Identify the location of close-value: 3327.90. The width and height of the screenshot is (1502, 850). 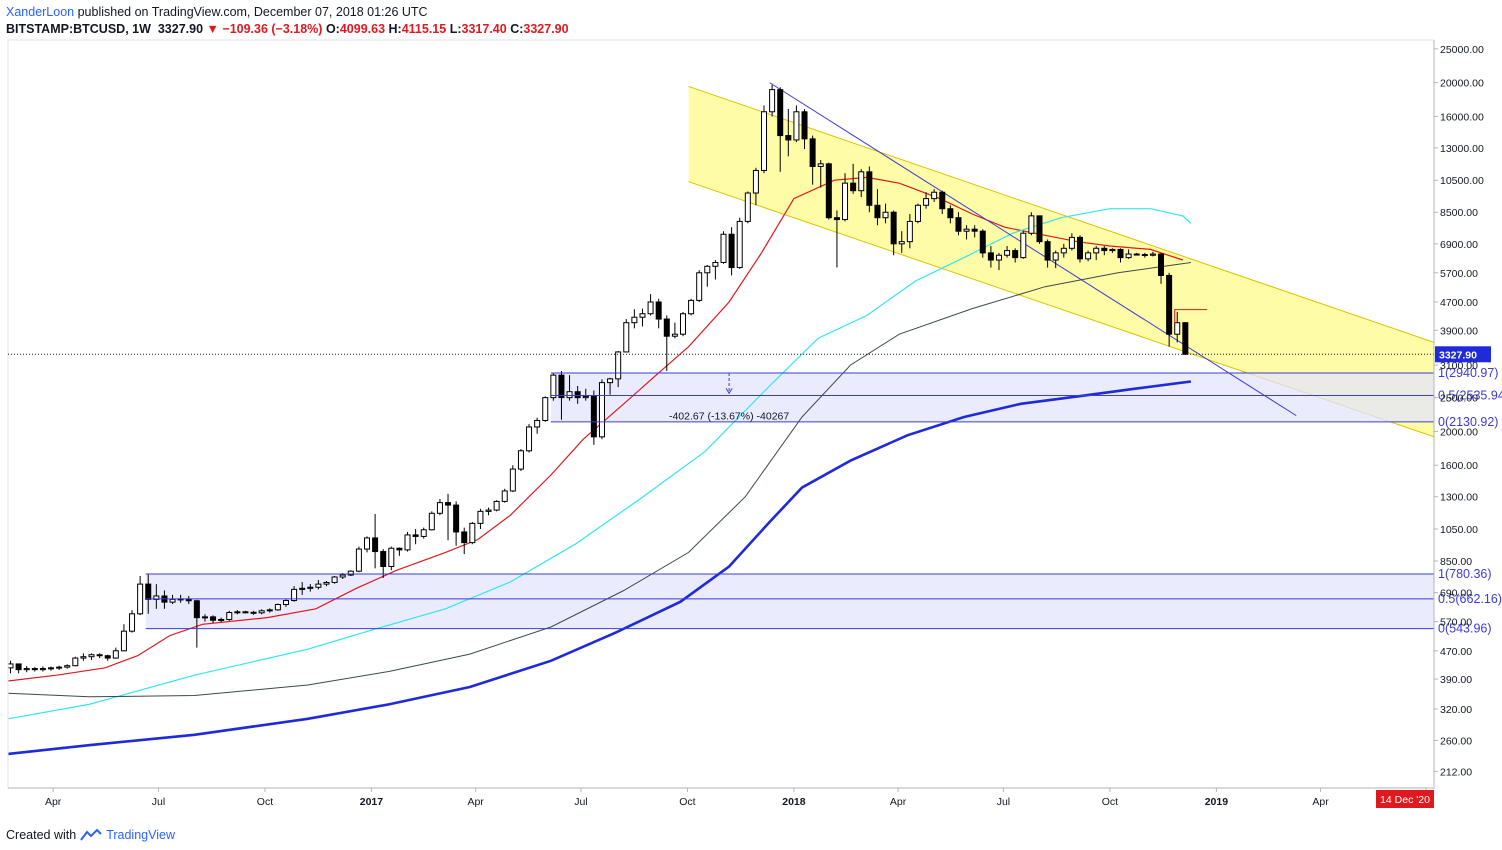
(546, 29).